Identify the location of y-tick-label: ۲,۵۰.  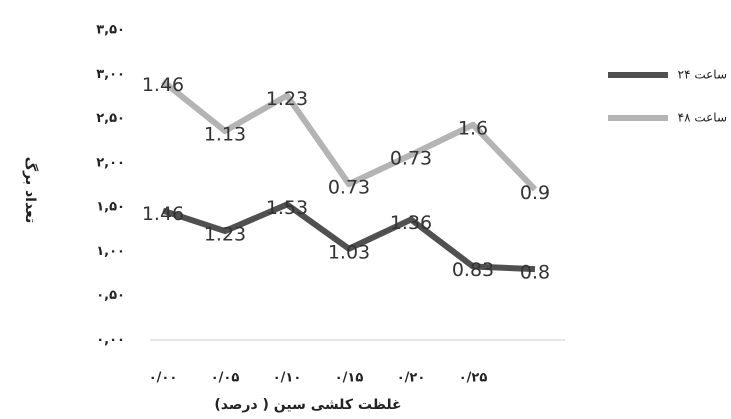
(110, 118).